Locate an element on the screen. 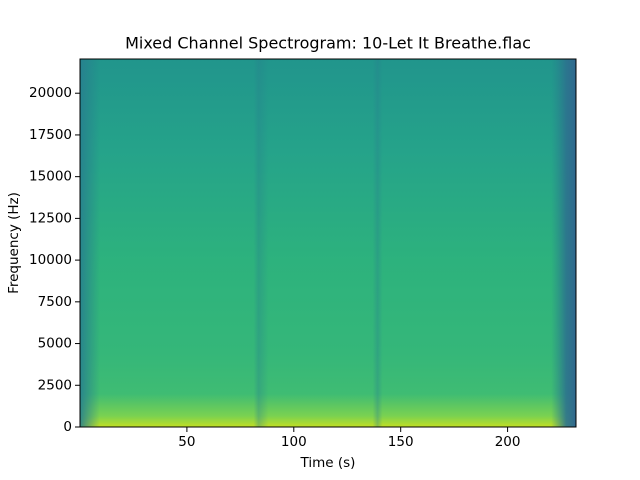 The image size is (640, 480). x-tick-label: 200 is located at coordinates (508, 442).